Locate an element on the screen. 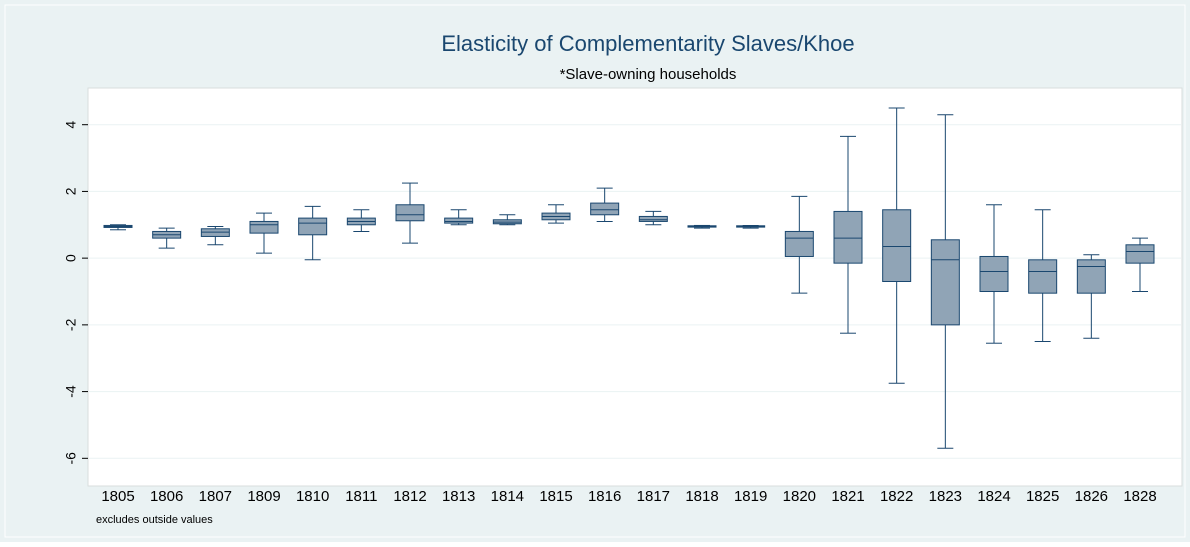 Image resolution: width=1190 pixels, height=547 pixels. x-tick-label: 1812 is located at coordinates (409, 496).